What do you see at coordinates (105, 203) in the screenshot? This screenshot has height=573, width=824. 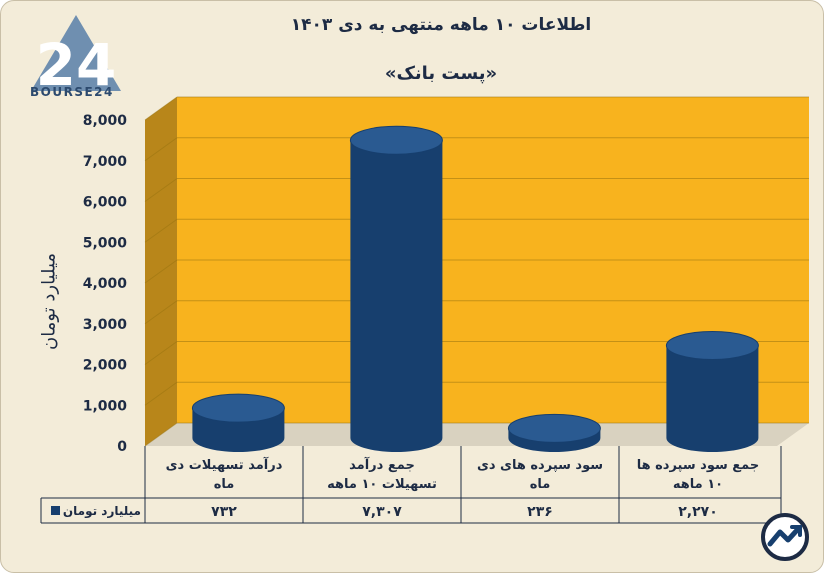 I see `y-tick-label: 6,000` at bounding box center [105, 203].